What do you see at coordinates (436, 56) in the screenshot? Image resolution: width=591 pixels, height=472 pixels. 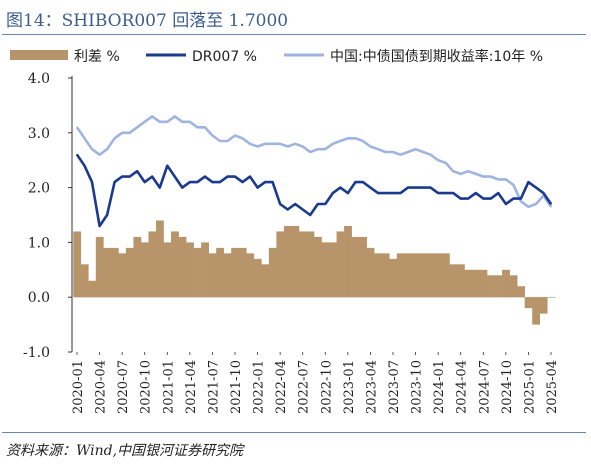 I see `legend-label: 中国:中债国债到期收益率:10年 %` at bounding box center [436, 56].